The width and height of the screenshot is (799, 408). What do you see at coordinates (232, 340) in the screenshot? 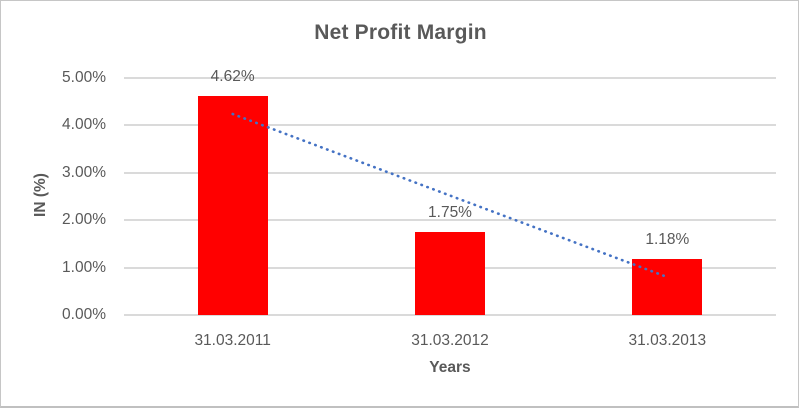
I see `xtick-label: 31.03.2011` at bounding box center [232, 340].